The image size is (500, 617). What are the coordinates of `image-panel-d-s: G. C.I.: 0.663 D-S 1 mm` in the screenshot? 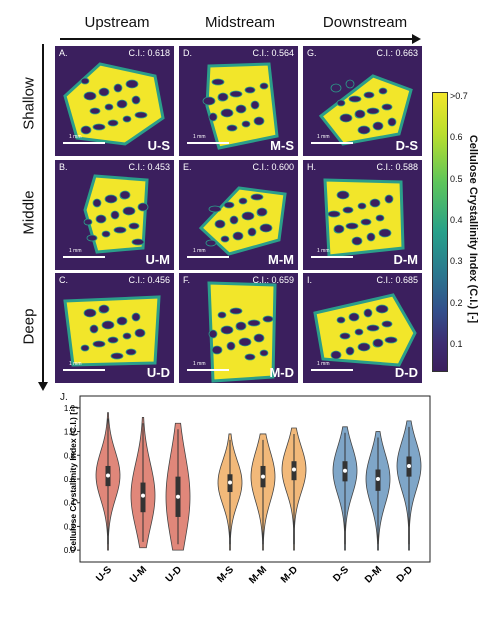 It's located at (362, 101).